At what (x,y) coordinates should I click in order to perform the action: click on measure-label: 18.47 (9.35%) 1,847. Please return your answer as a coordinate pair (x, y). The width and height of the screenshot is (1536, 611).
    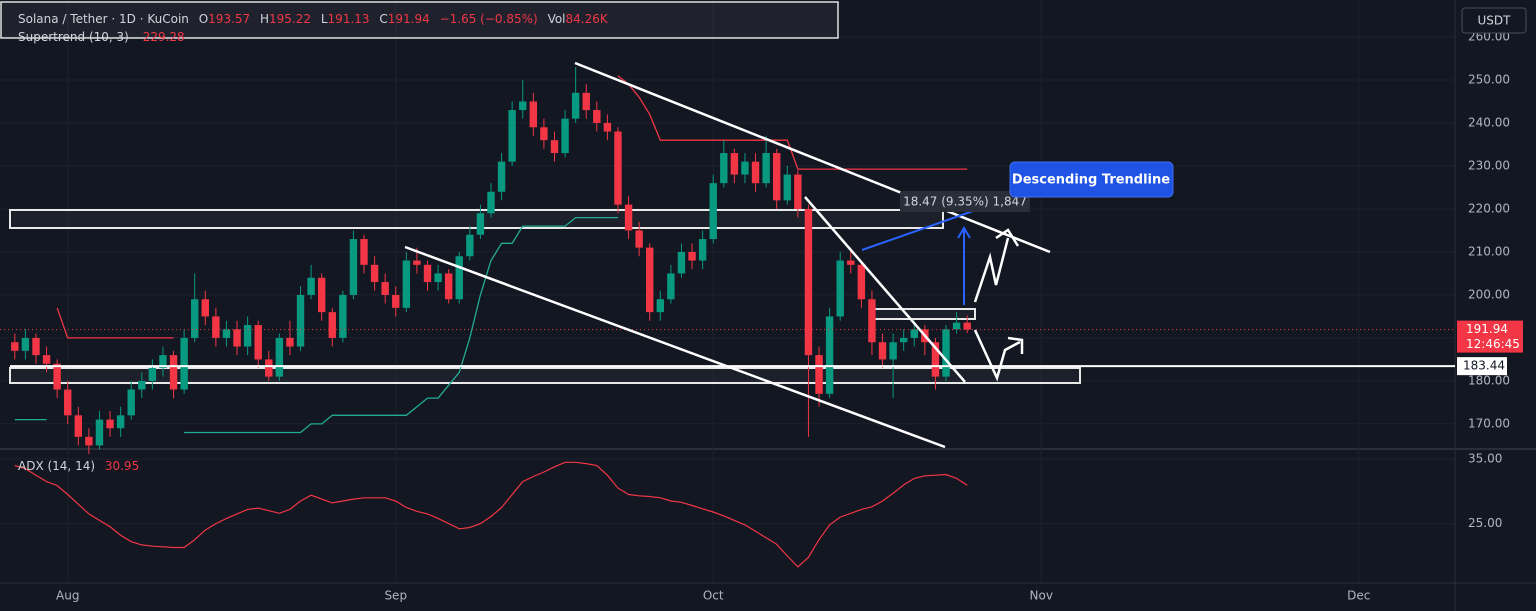
    Looking at the image, I should click on (965, 202).